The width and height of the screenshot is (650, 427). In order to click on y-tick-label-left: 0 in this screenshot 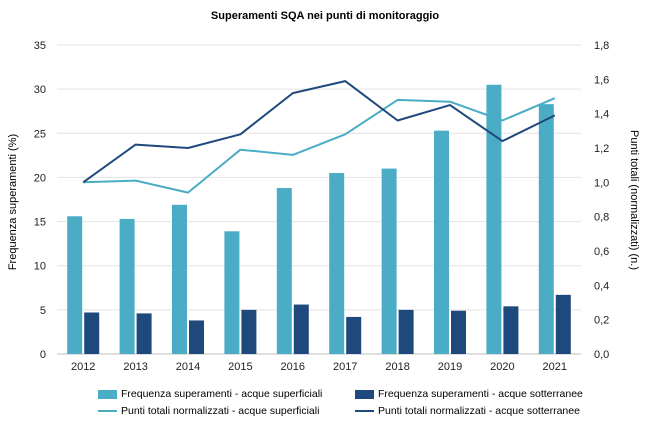, I will do `click(43, 355)`.